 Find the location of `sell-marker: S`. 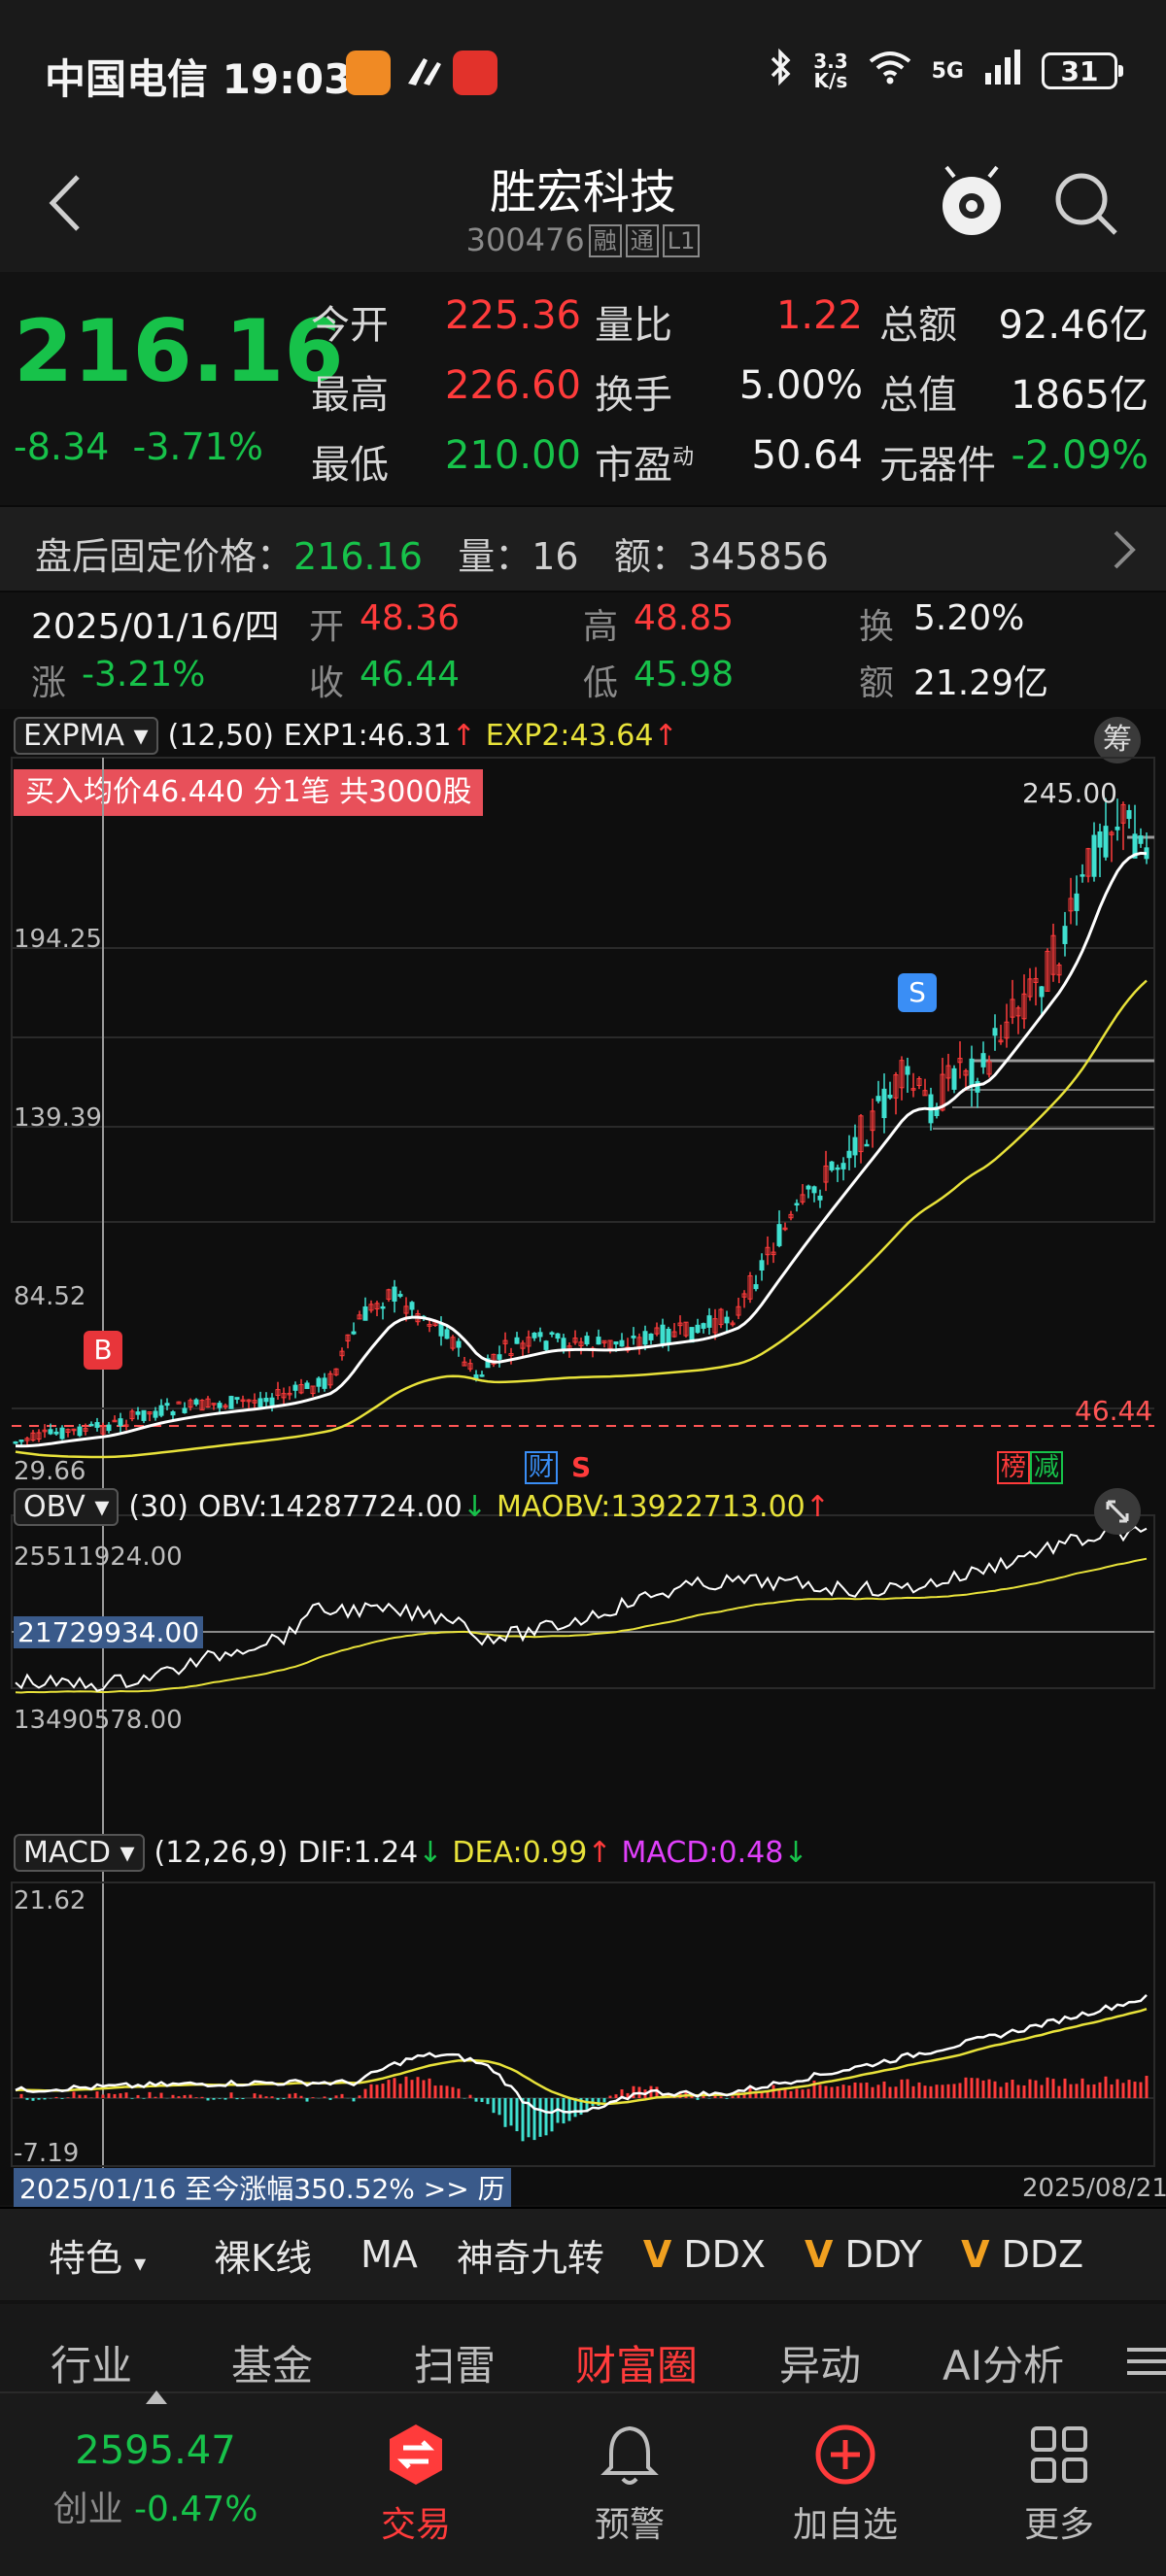

sell-marker: S is located at coordinates (917, 992).